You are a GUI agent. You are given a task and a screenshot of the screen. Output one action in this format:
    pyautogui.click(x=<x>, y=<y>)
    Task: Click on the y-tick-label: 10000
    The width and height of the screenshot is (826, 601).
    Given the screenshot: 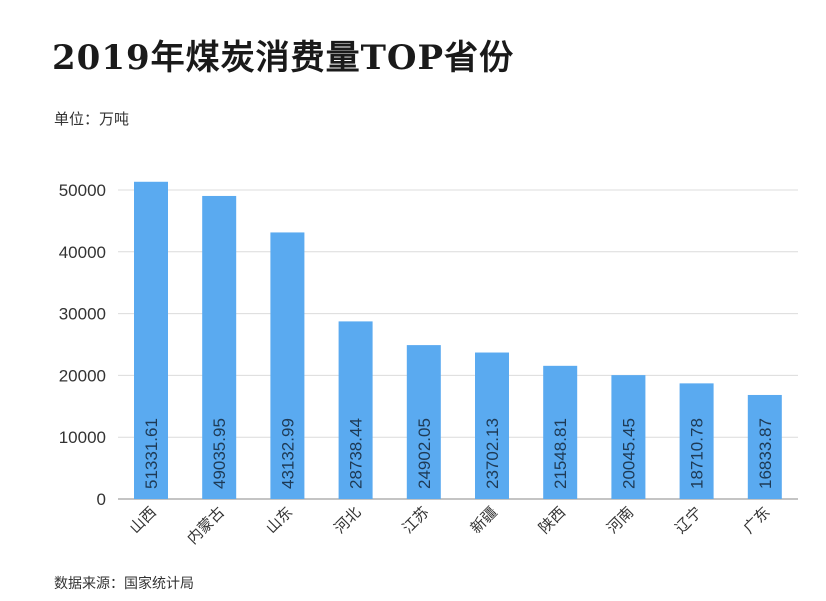 What is the action you would take?
    pyautogui.click(x=82, y=437)
    